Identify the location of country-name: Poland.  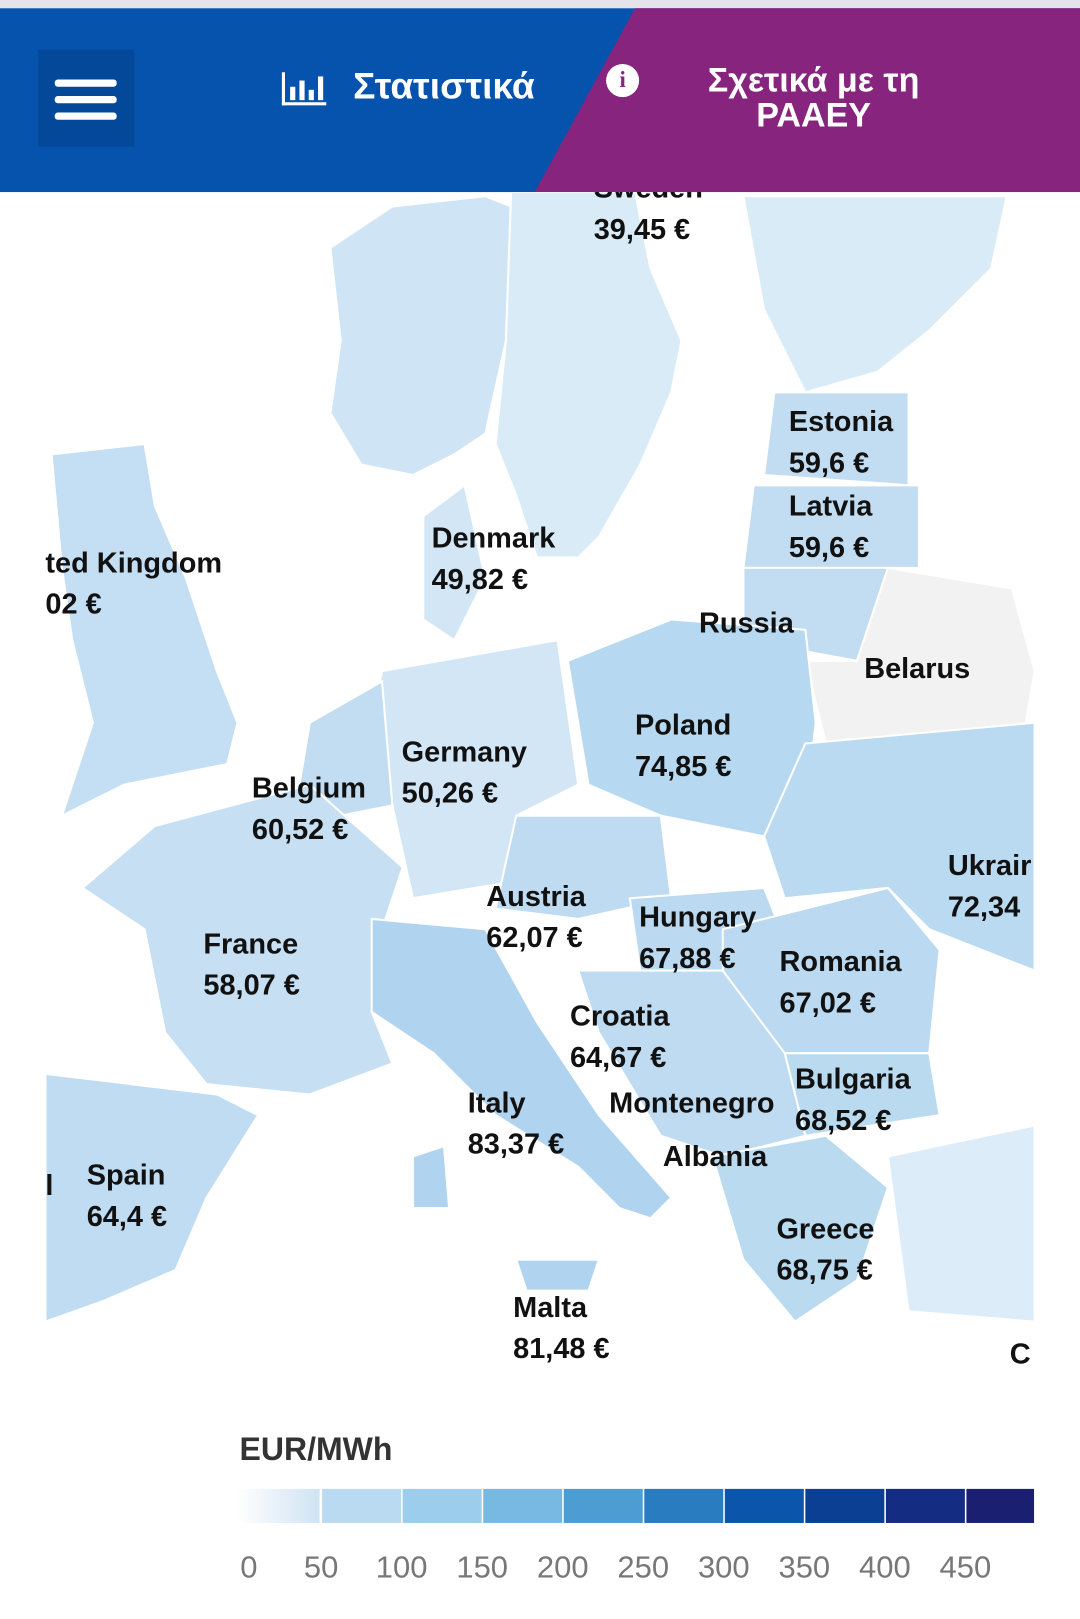
(683, 726).